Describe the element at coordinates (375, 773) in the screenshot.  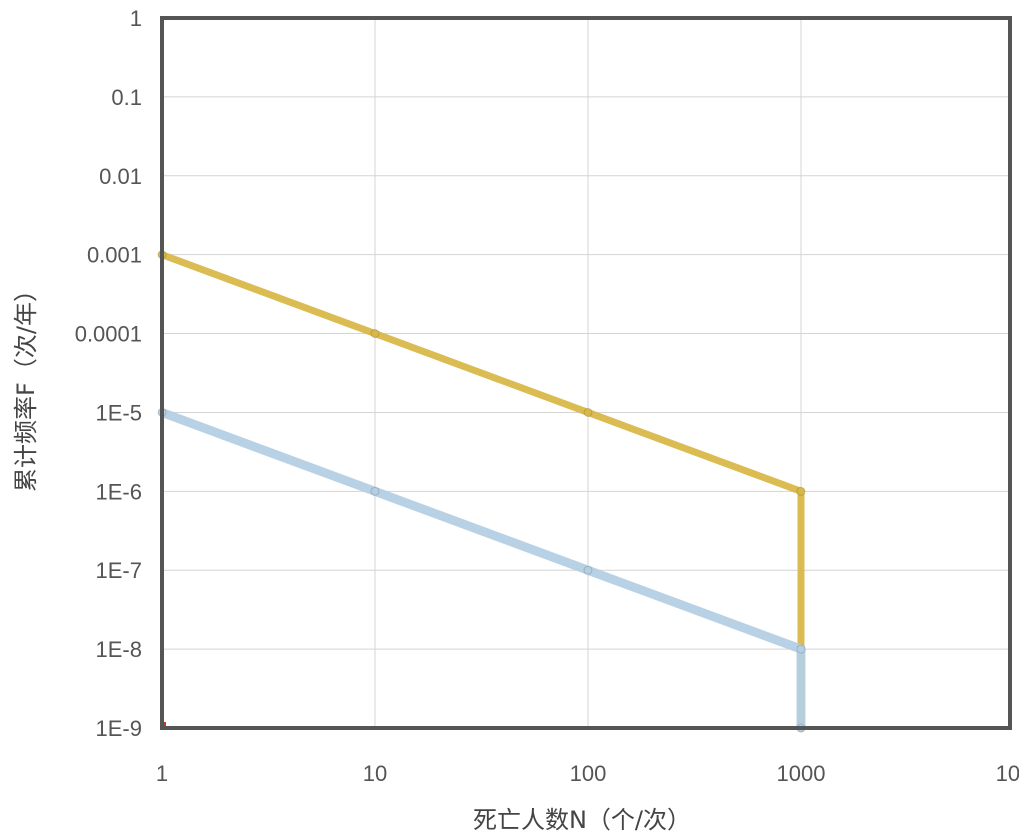
I see `x-tick-label: 10` at that location.